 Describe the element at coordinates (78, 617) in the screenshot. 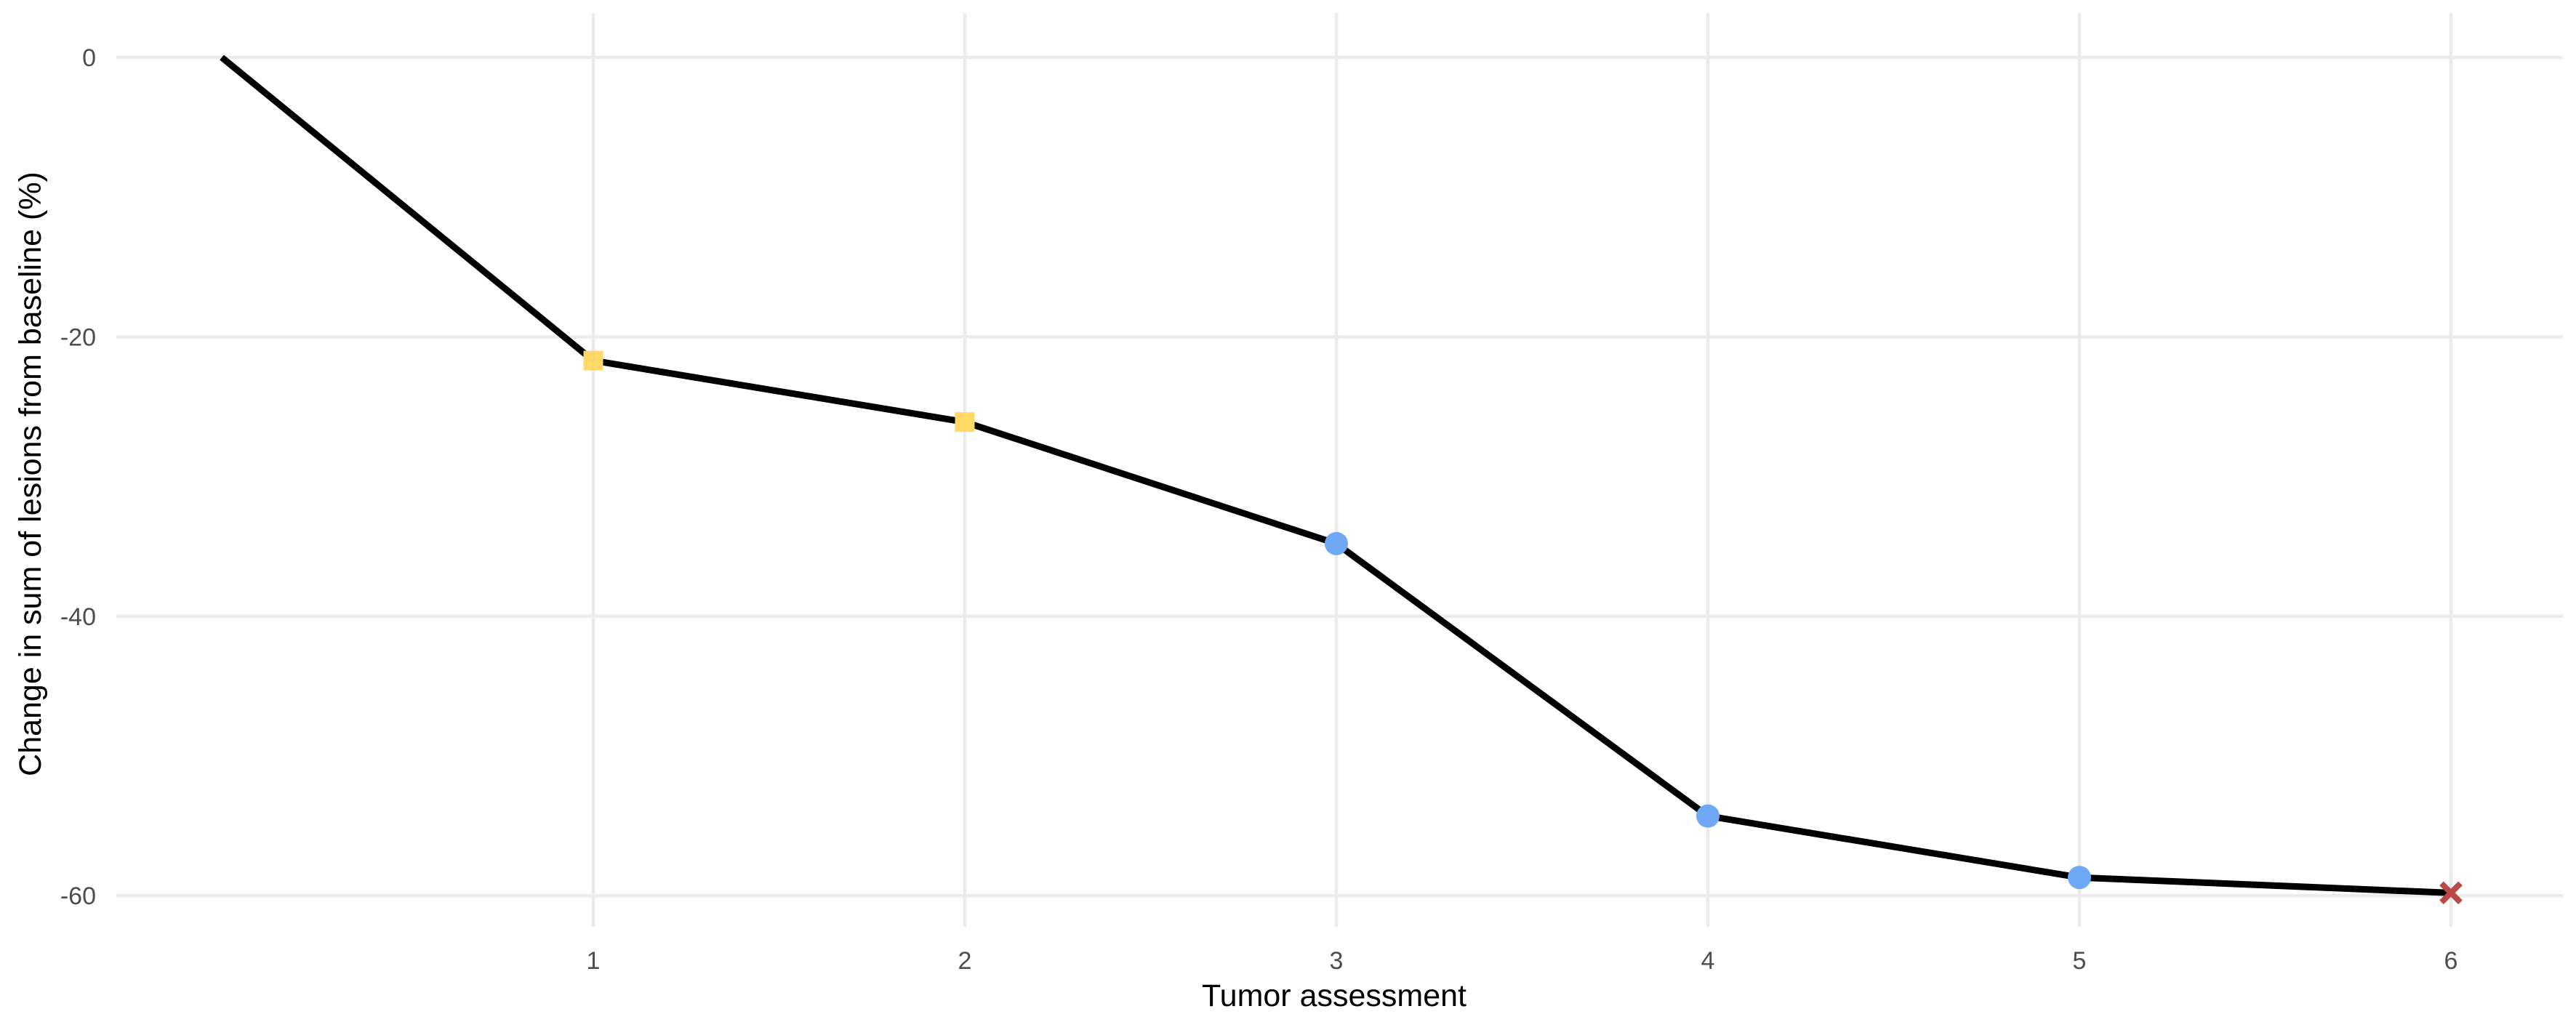

I see `y-tick-label: -40` at that location.